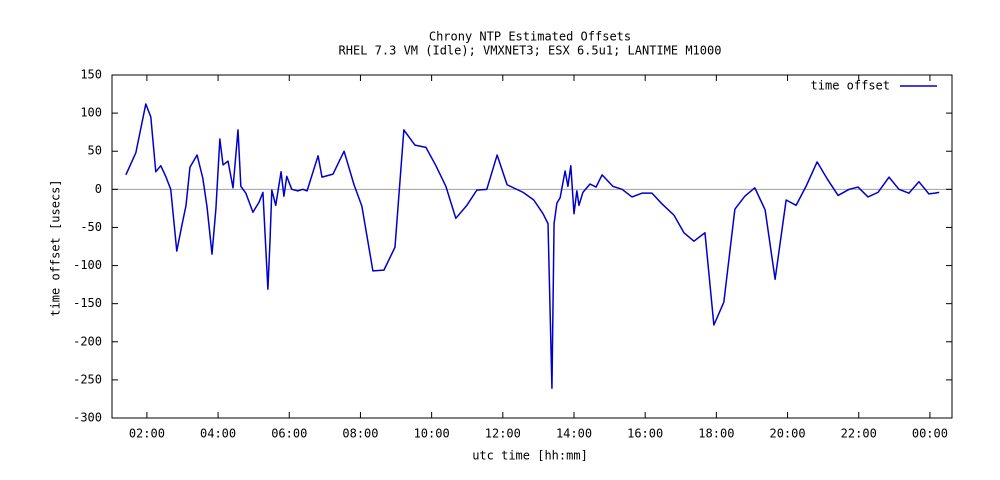 The width and height of the screenshot is (1000, 480). Describe the element at coordinates (91, 113) in the screenshot. I see `y-tick-label: 100` at that location.